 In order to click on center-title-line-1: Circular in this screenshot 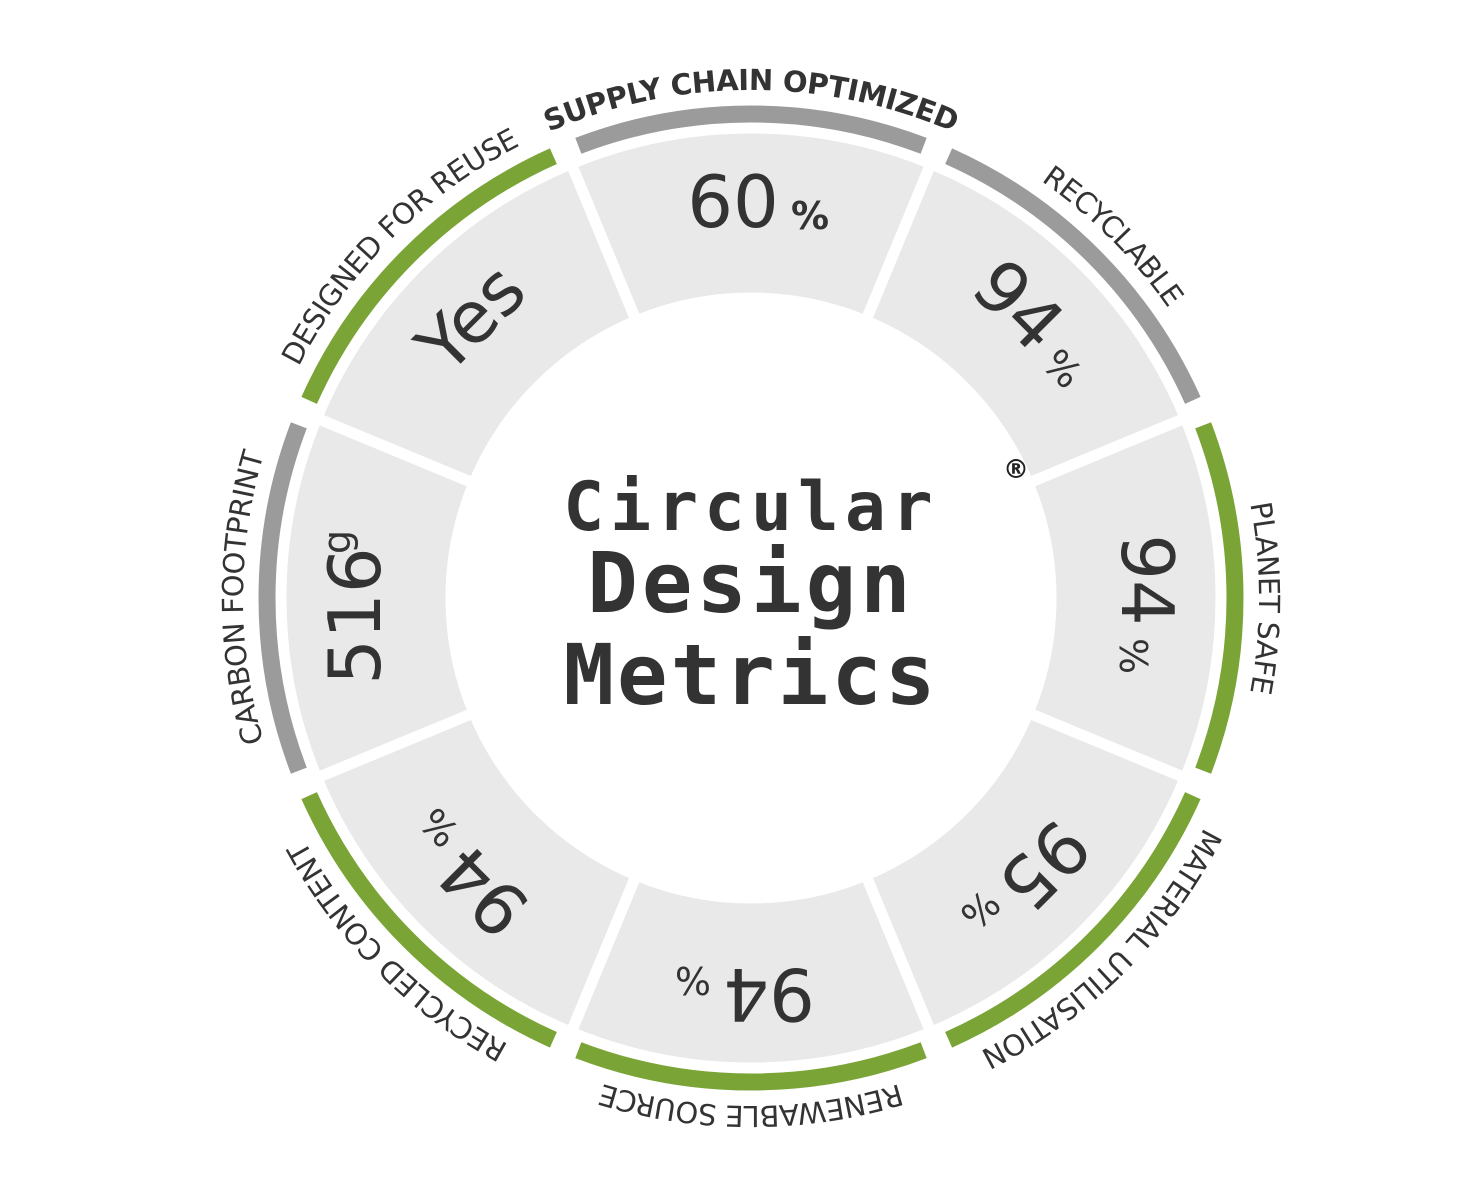, I will do `click(751, 507)`.